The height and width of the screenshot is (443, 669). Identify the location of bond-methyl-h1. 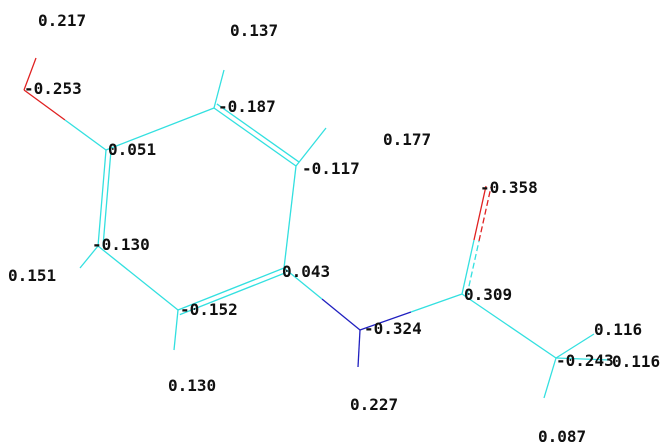
(575, 346).